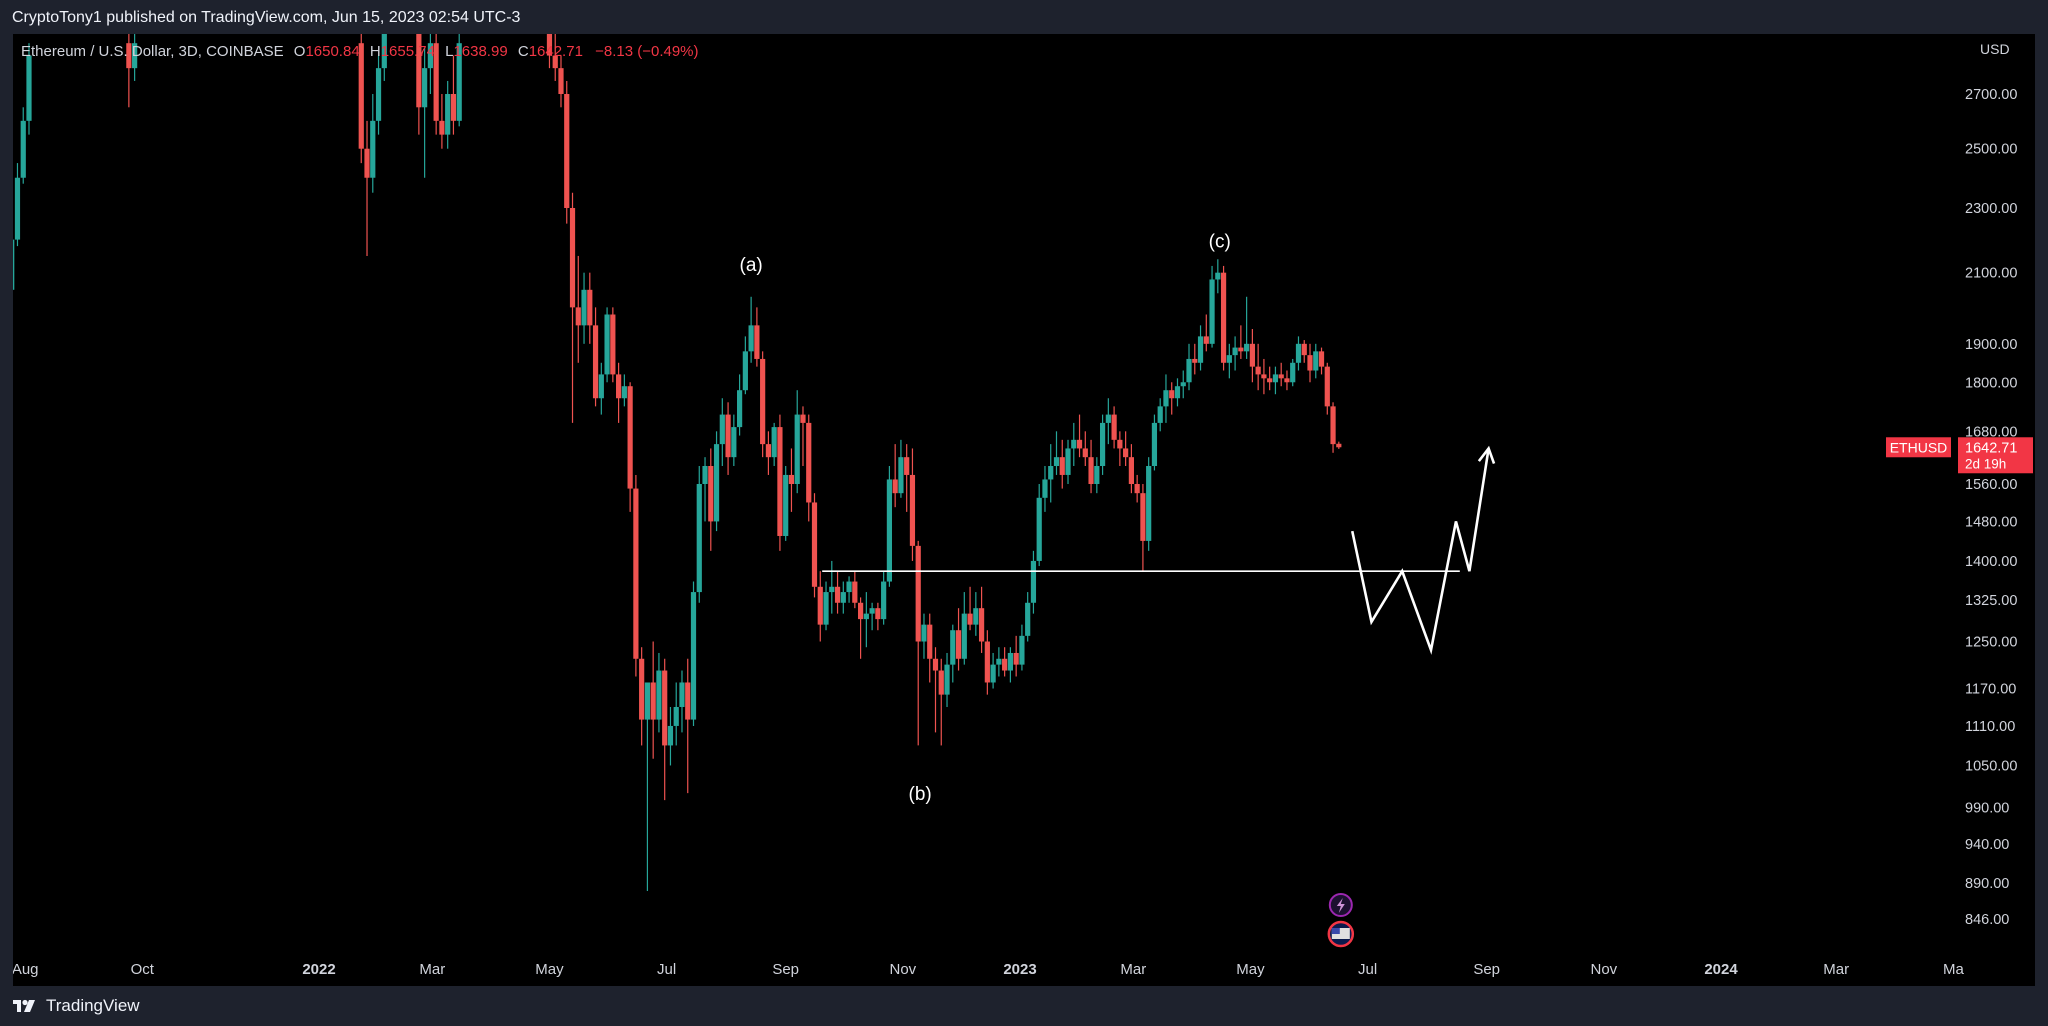 The width and height of the screenshot is (2048, 1026). I want to click on price-axis-unit: USD, so click(1995, 49).